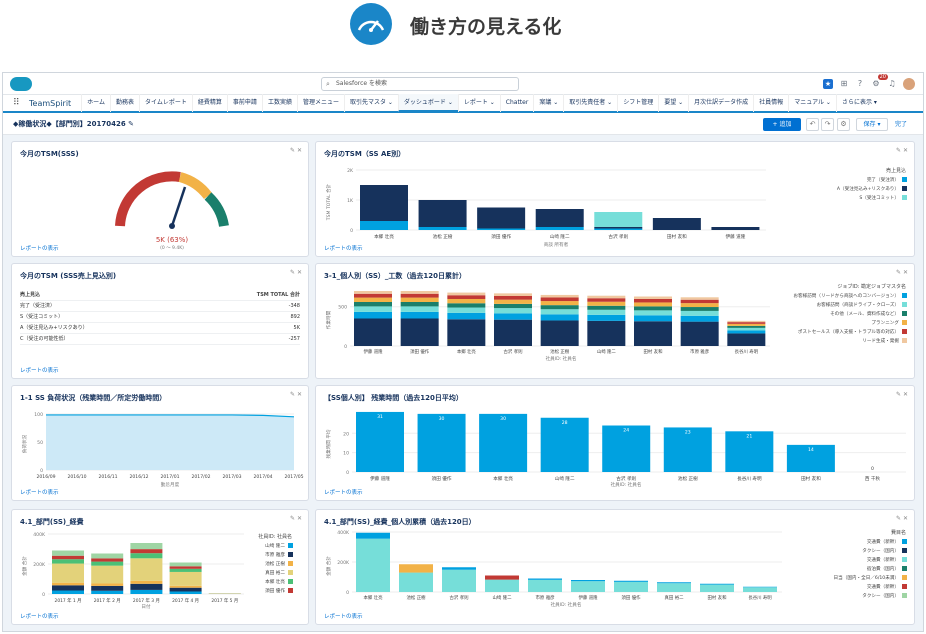 Image resolution: width=926 pixels, height=634 pixels. I want to click on undo-icon: ↶, so click(812, 124).